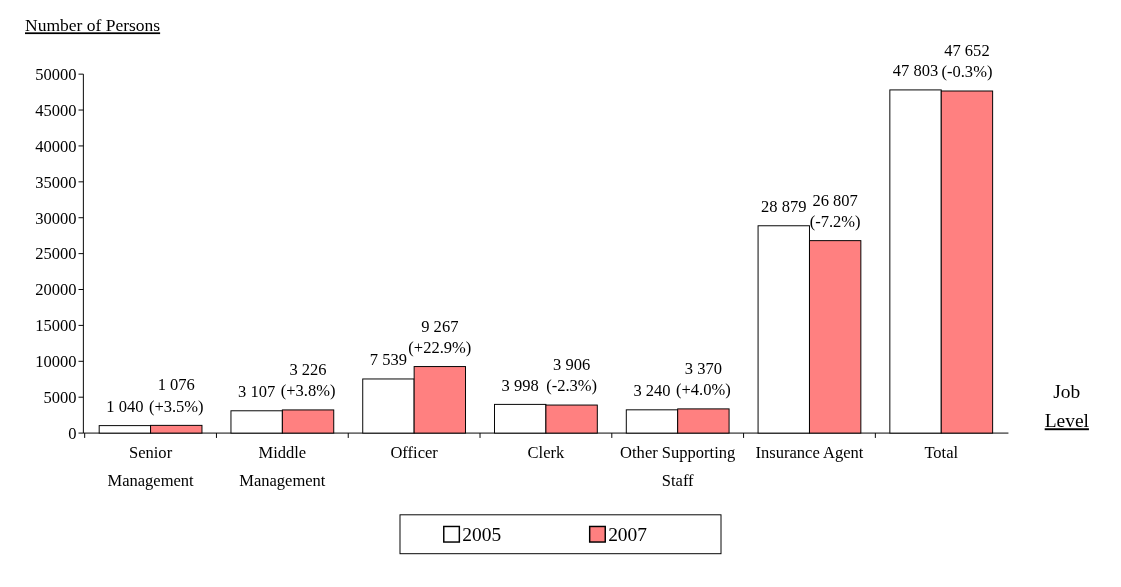 This screenshot has width=1121, height=587. Describe the element at coordinates (56, 74) in the screenshot. I see `y-tick-label: 50000` at that location.